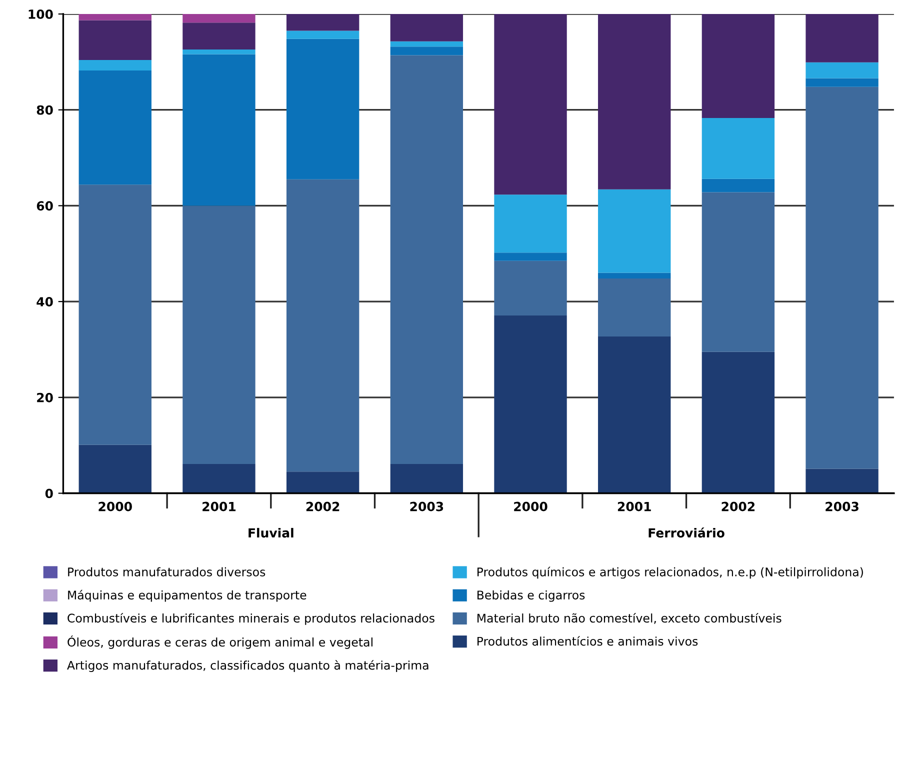 This screenshot has width=903, height=778. What do you see at coordinates (45, 397) in the screenshot?
I see `y-tick-label: 20` at bounding box center [45, 397].